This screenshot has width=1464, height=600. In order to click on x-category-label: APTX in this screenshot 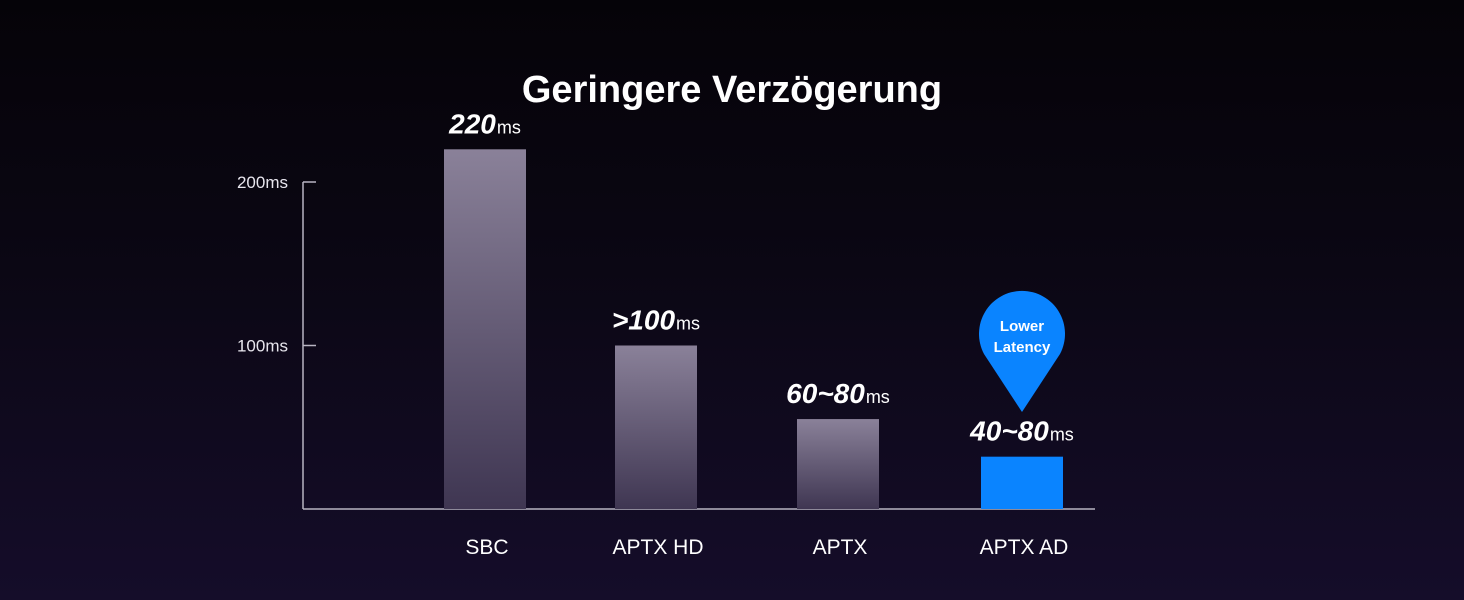, I will do `click(840, 547)`.